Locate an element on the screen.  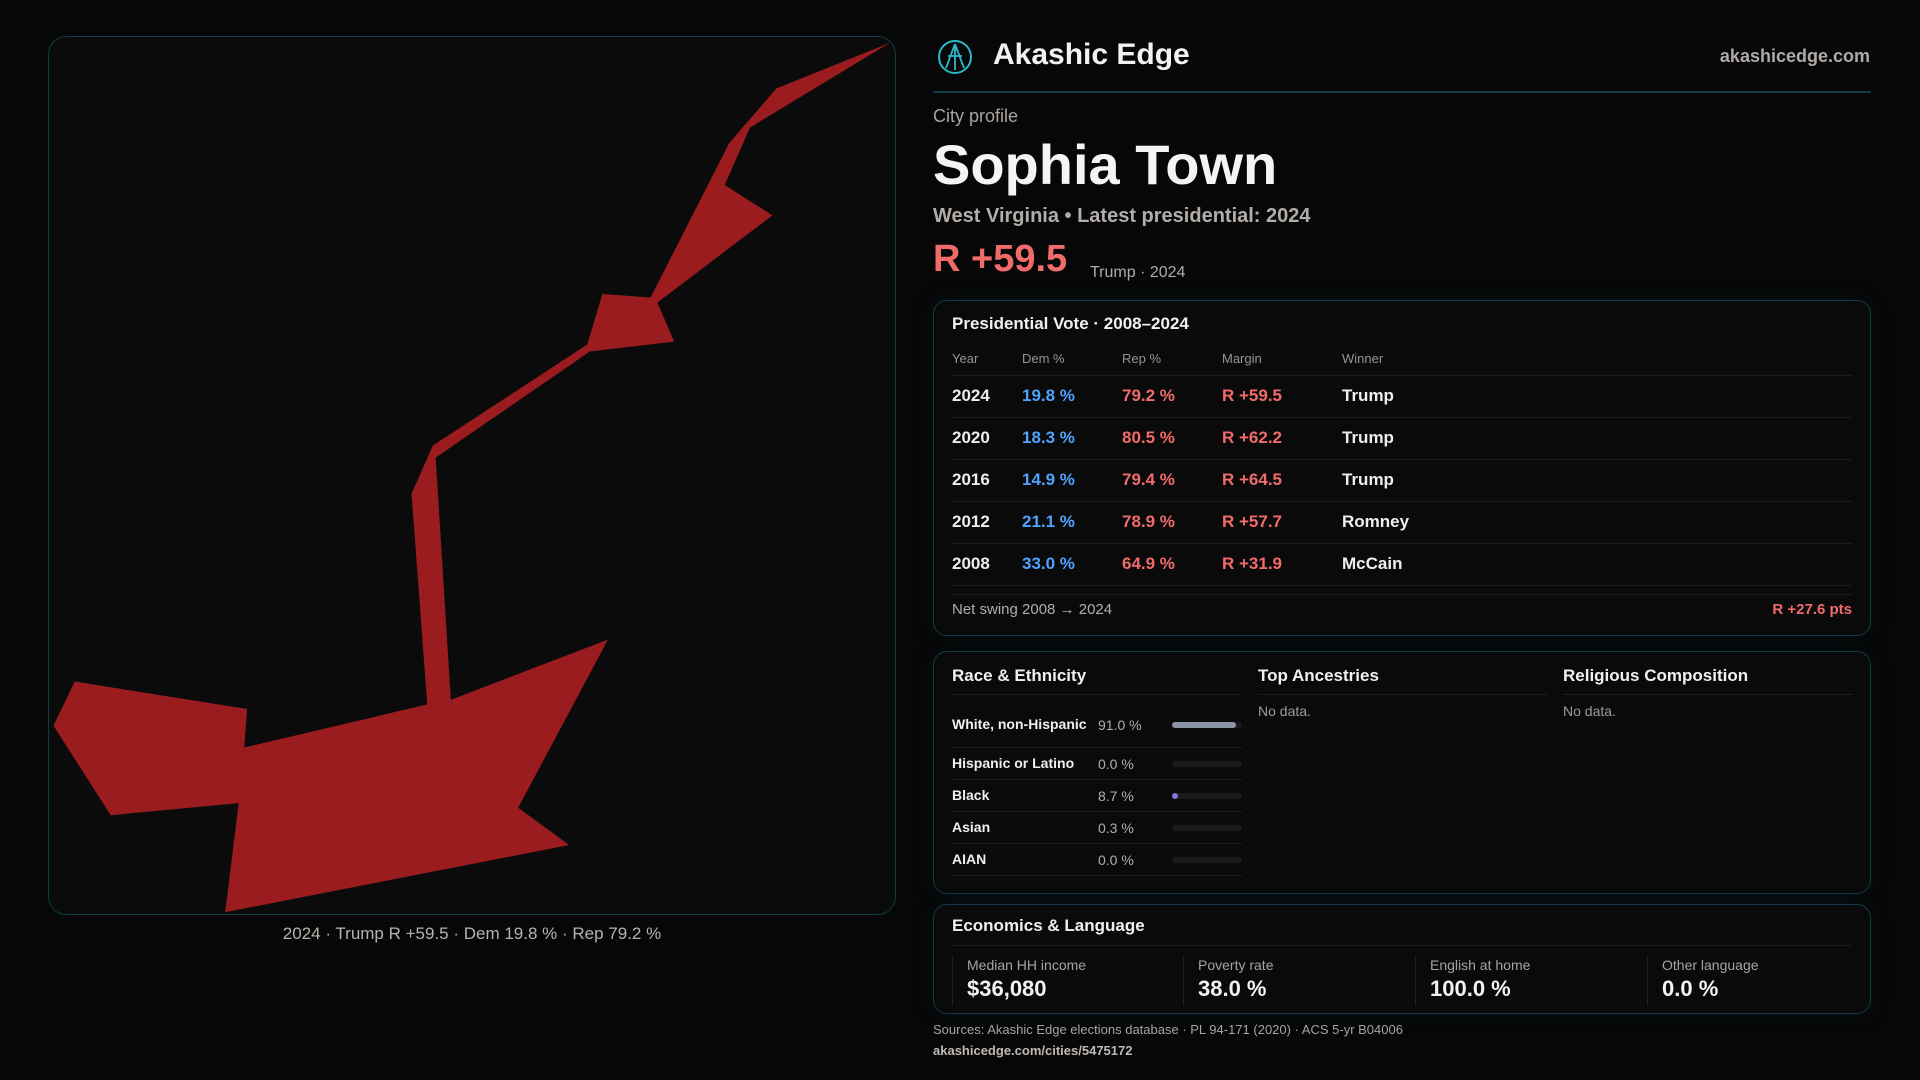
site-link: akashicedge.com is located at coordinates (1794, 56).